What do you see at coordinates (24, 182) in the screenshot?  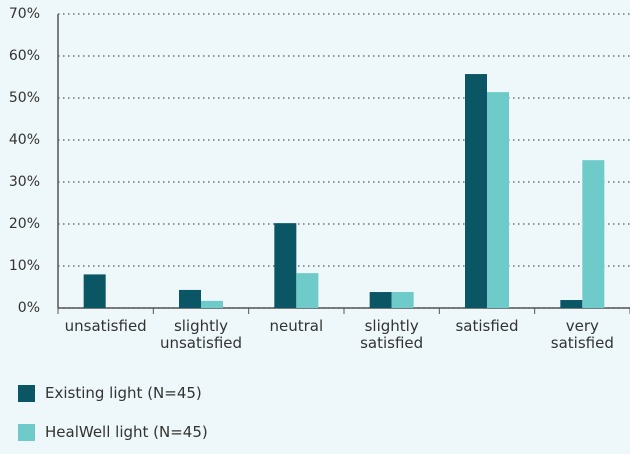 I see `y-tick-label: 30%` at bounding box center [24, 182].